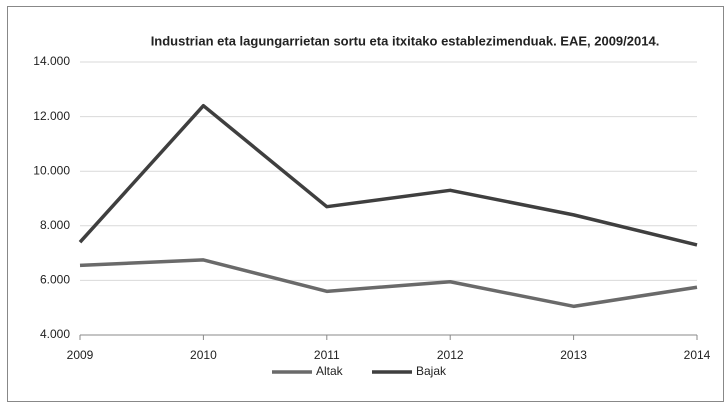 The image size is (725, 403). What do you see at coordinates (51, 61) in the screenshot?
I see `y-tick-label: 14.000` at bounding box center [51, 61].